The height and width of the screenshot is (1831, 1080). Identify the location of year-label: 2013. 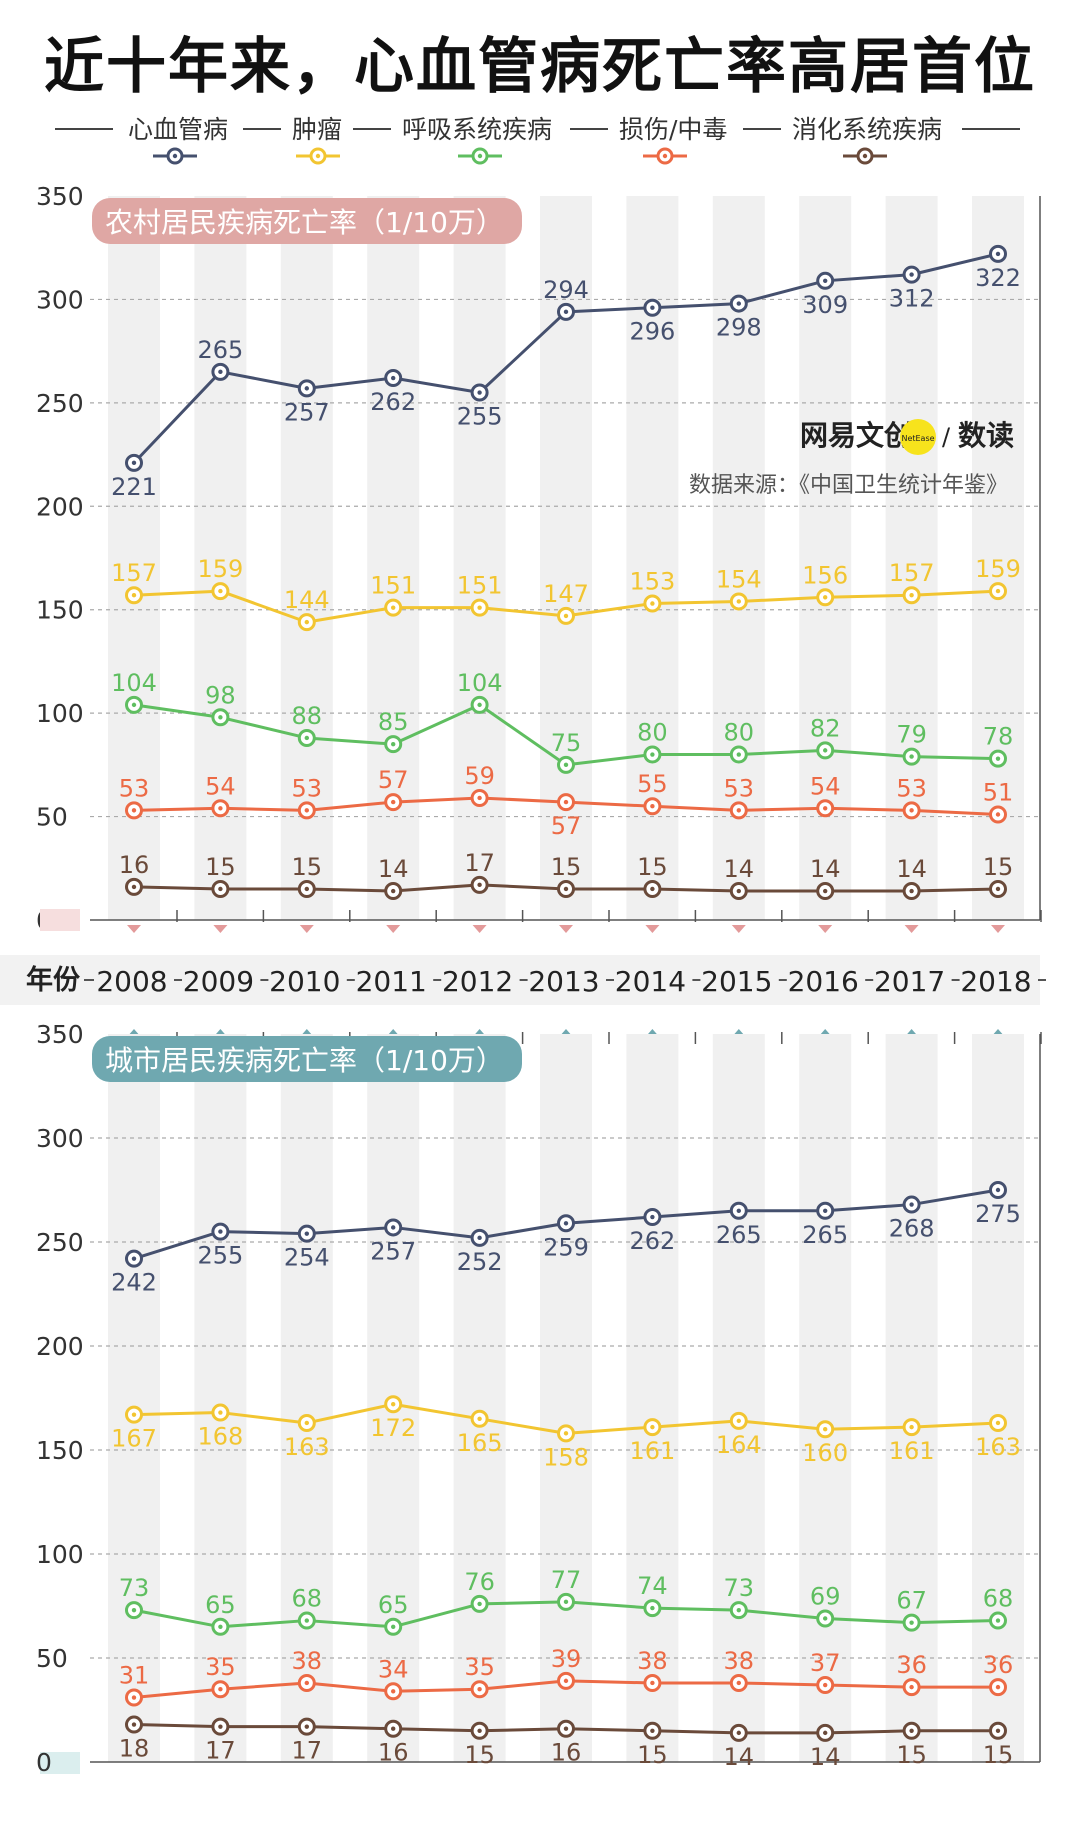
(563, 981).